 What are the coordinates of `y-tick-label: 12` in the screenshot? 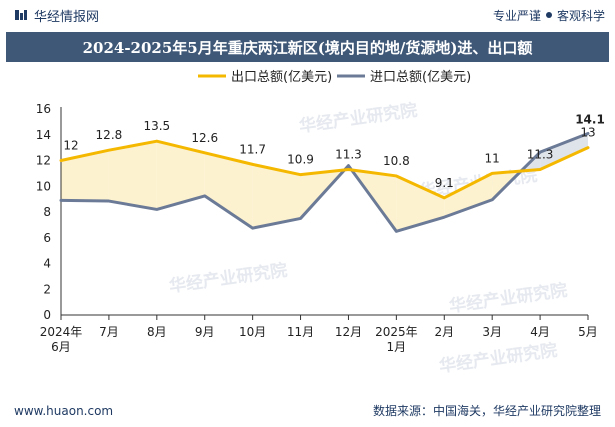 It's located at (43, 161).